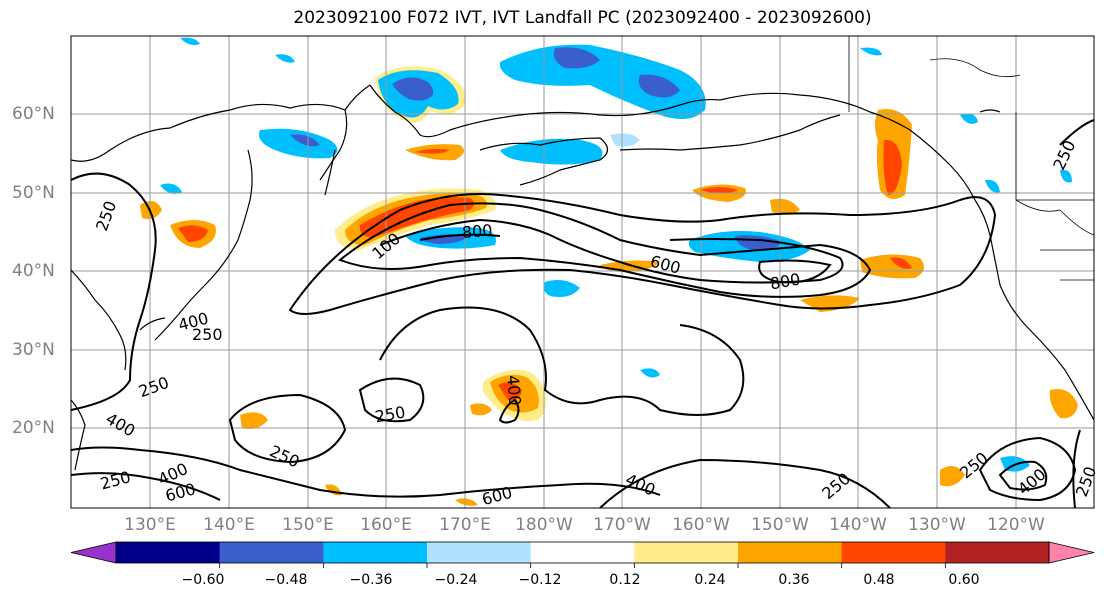 This screenshot has height=601, width=1105. What do you see at coordinates (622, 525) in the screenshot?
I see `lon-label: 170°W` at bounding box center [622, 525].